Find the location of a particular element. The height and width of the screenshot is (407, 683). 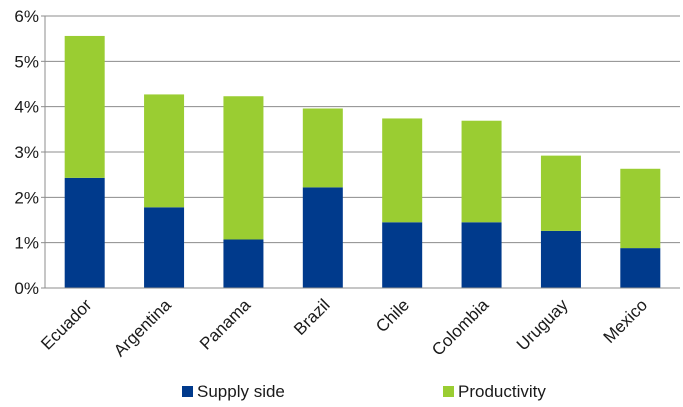

bar-productivity-panama is located at coordinates (243, 168).